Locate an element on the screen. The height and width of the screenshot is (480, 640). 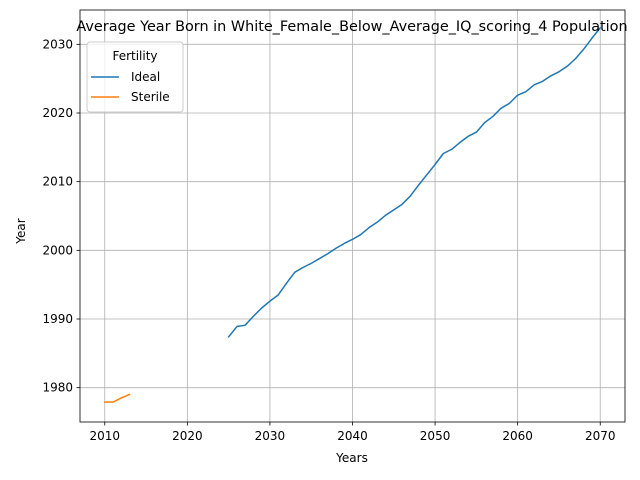
x-axis-label: Years is located at coordinates (351, 458).